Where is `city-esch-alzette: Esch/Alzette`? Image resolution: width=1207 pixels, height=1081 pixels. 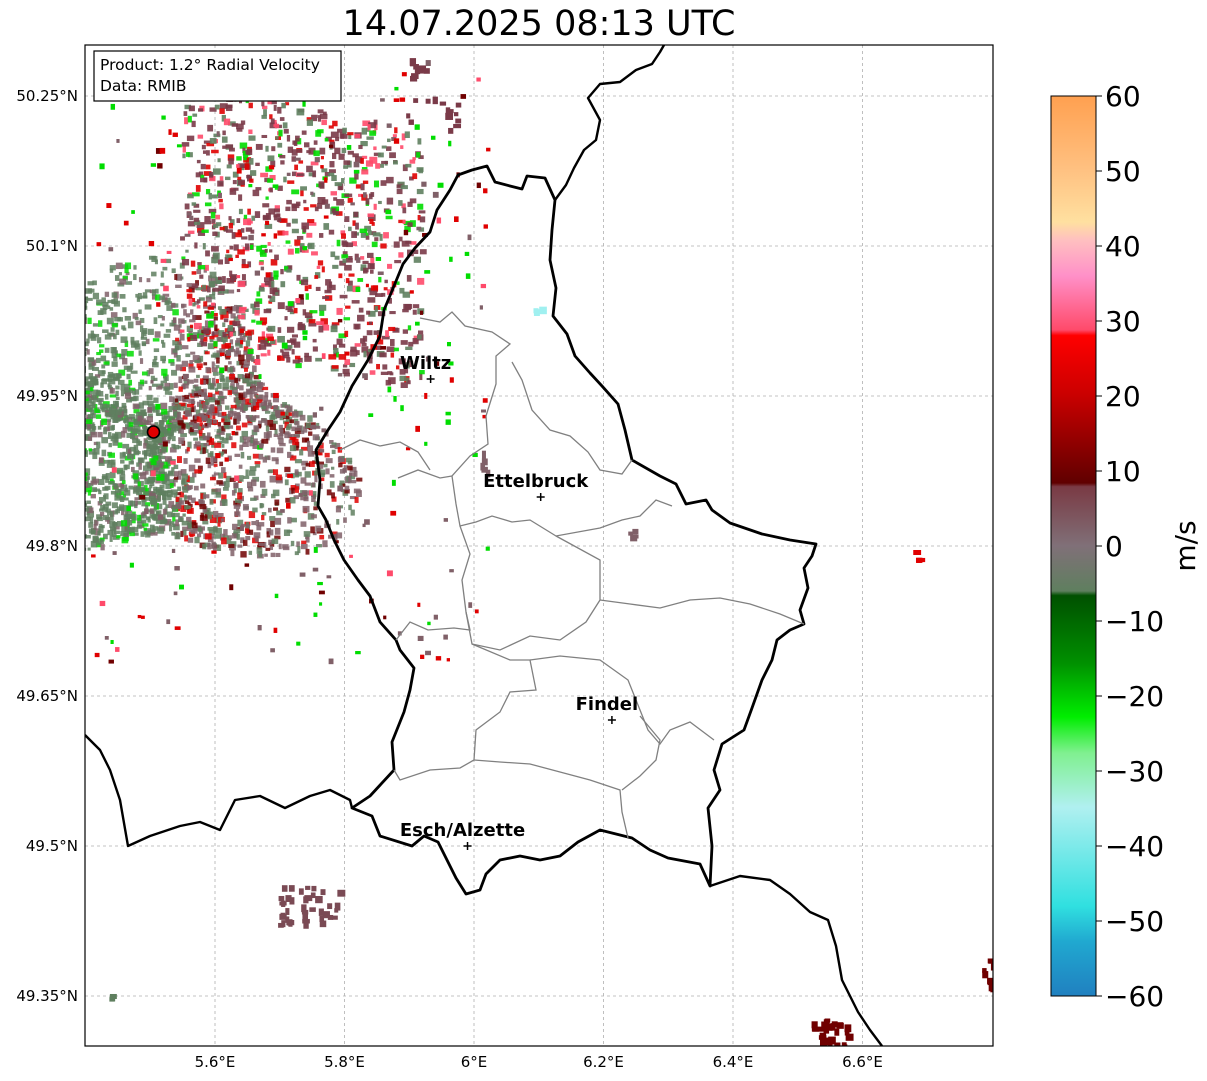 city-esch-alzette: Esch/Alzette is located at coordinates (462, 835).